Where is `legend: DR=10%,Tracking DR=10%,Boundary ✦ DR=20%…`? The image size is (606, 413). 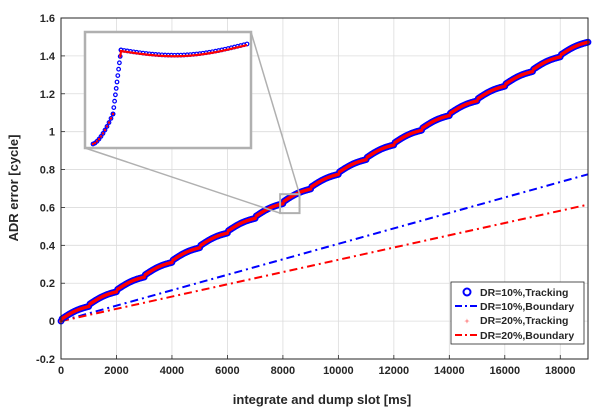 legend: DR=10%,Tracking DR=10%,Boundary ✦ DR=20%… is located at coordinates (517, 313).